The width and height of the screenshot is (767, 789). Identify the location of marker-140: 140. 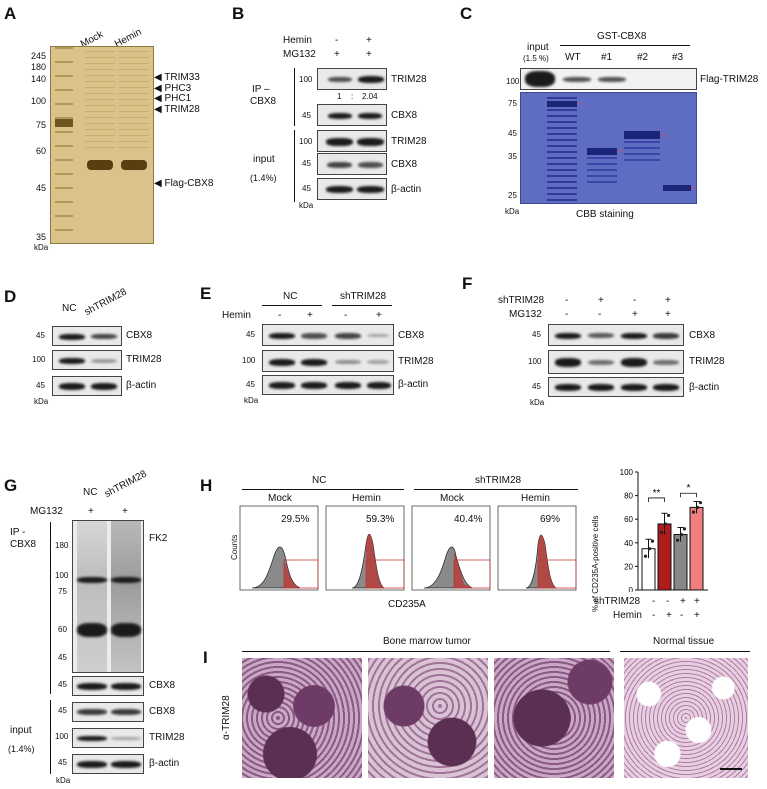
(39, 79).